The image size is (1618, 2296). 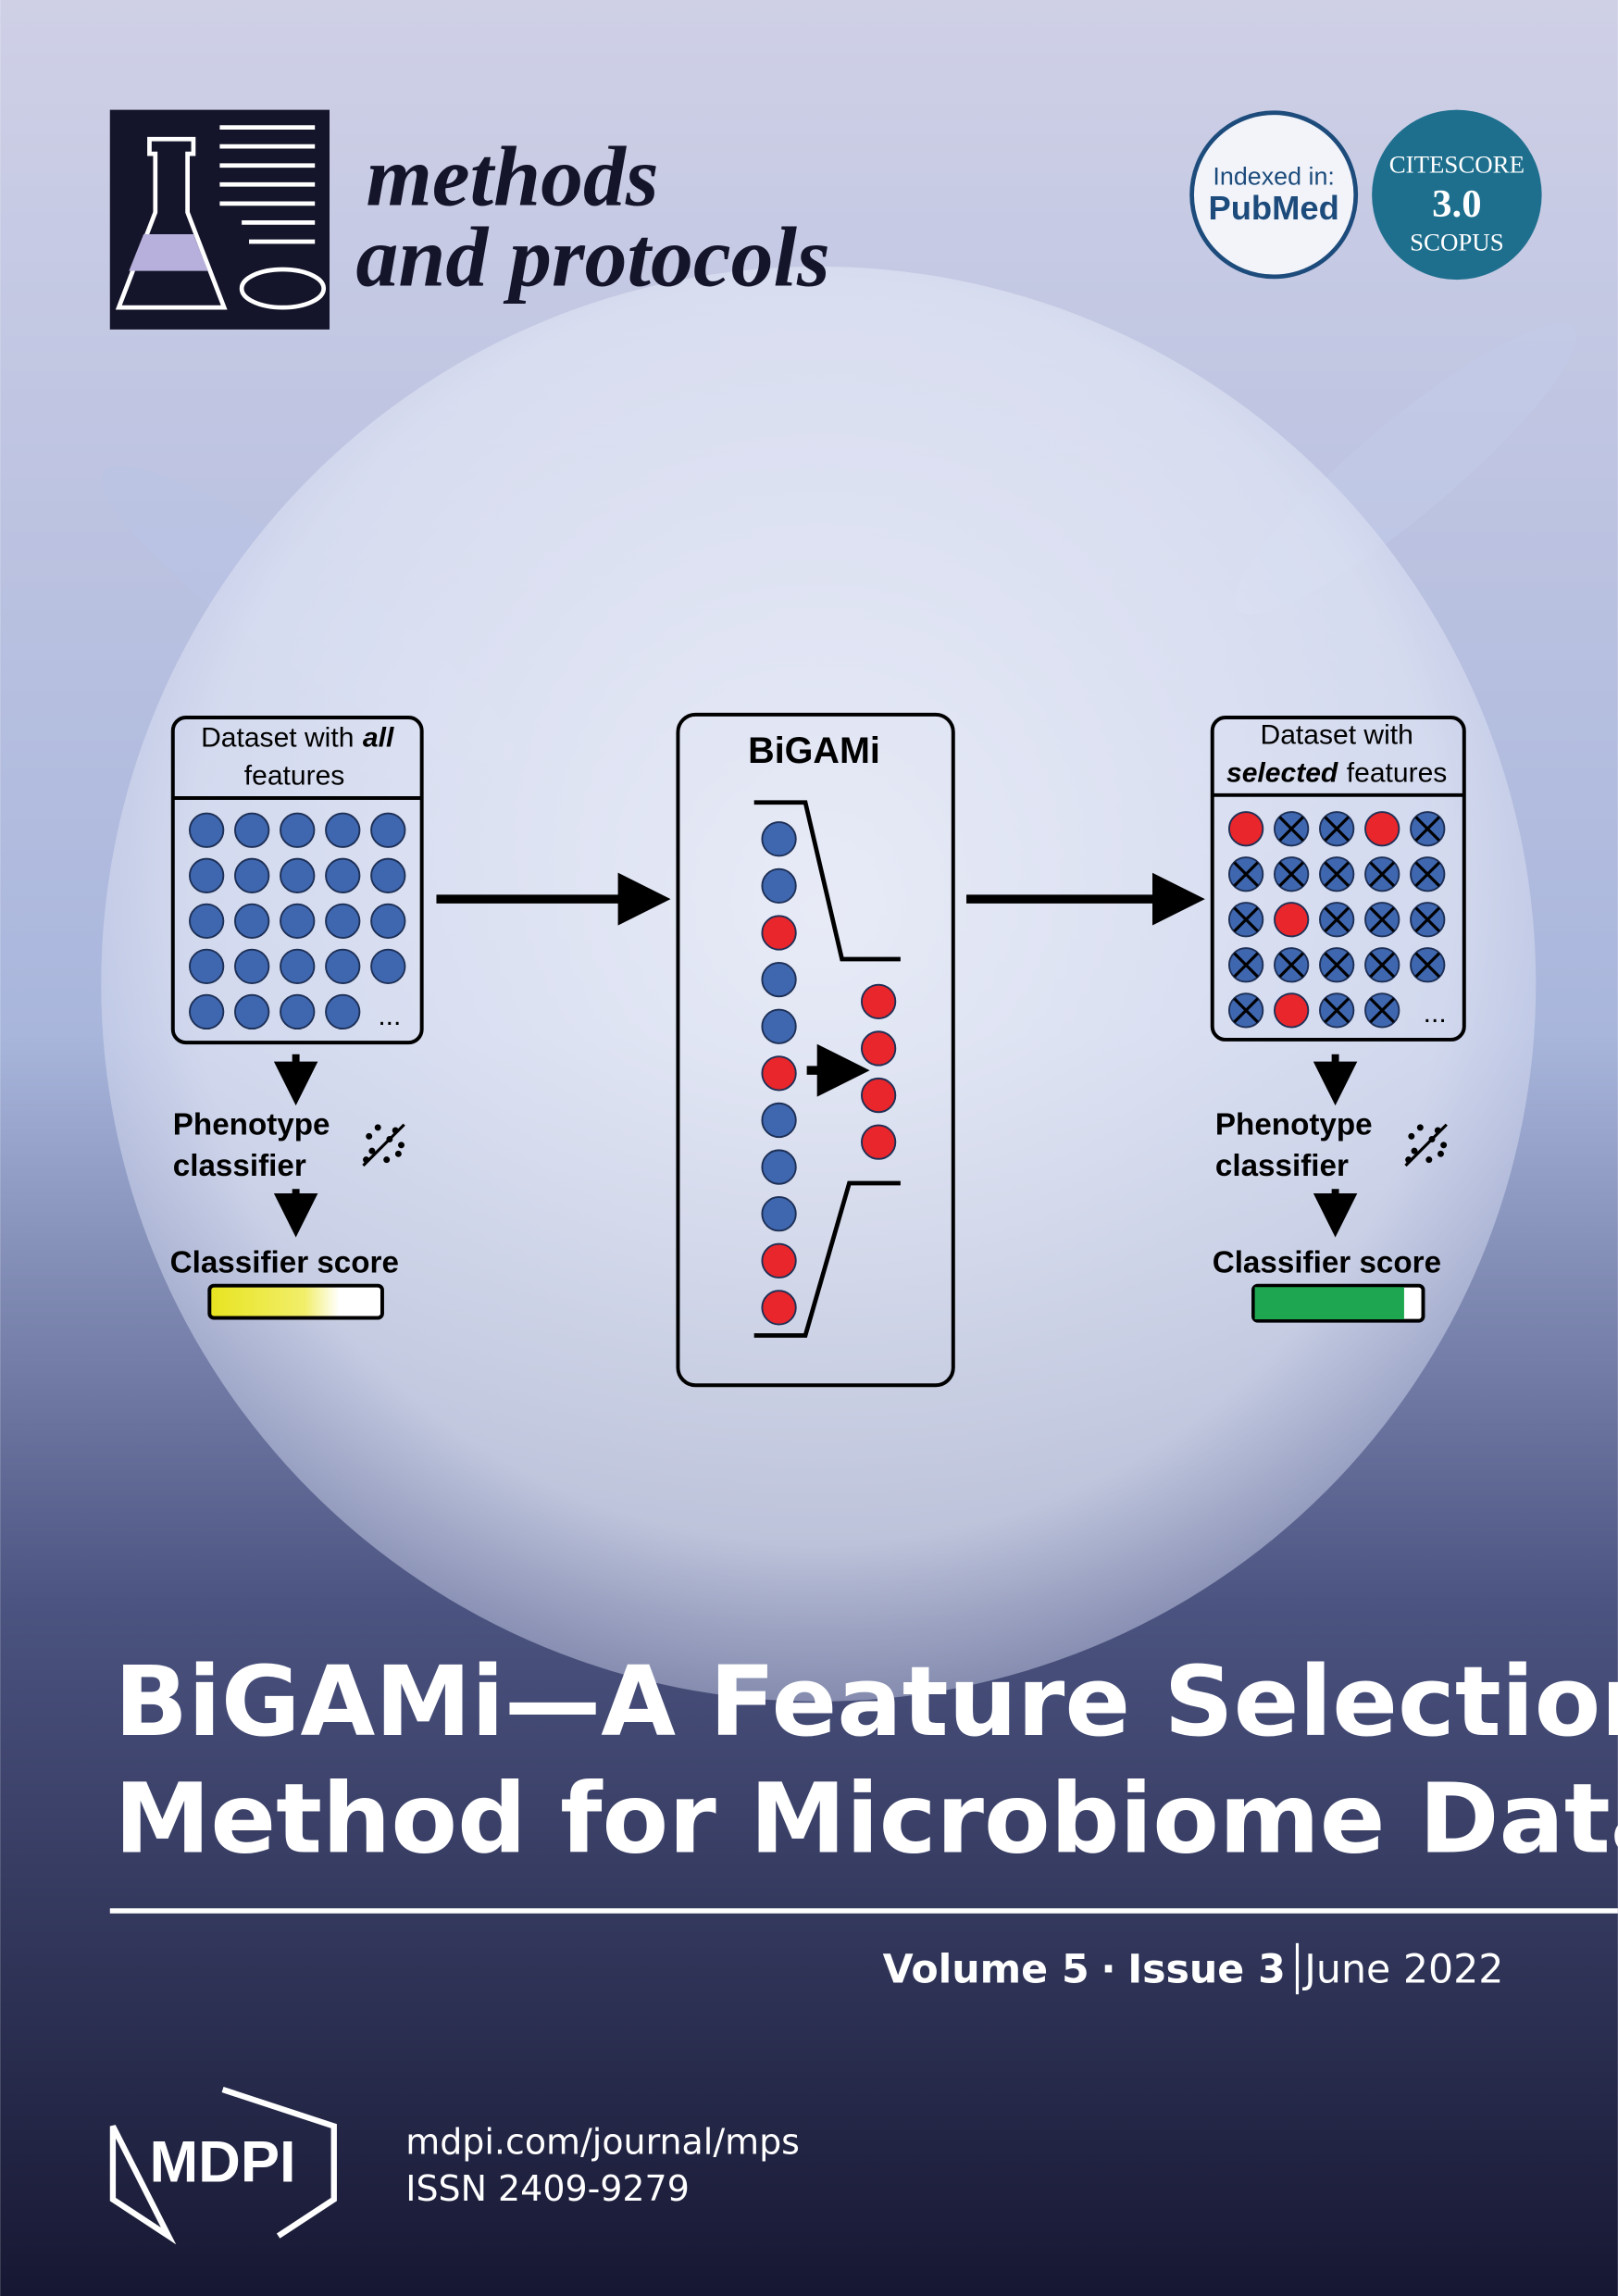 What do you see at coordinates (1402, 1970) in the screenshot?
I see `issue-date: June 2022` at bounding box center [1402, 1970].